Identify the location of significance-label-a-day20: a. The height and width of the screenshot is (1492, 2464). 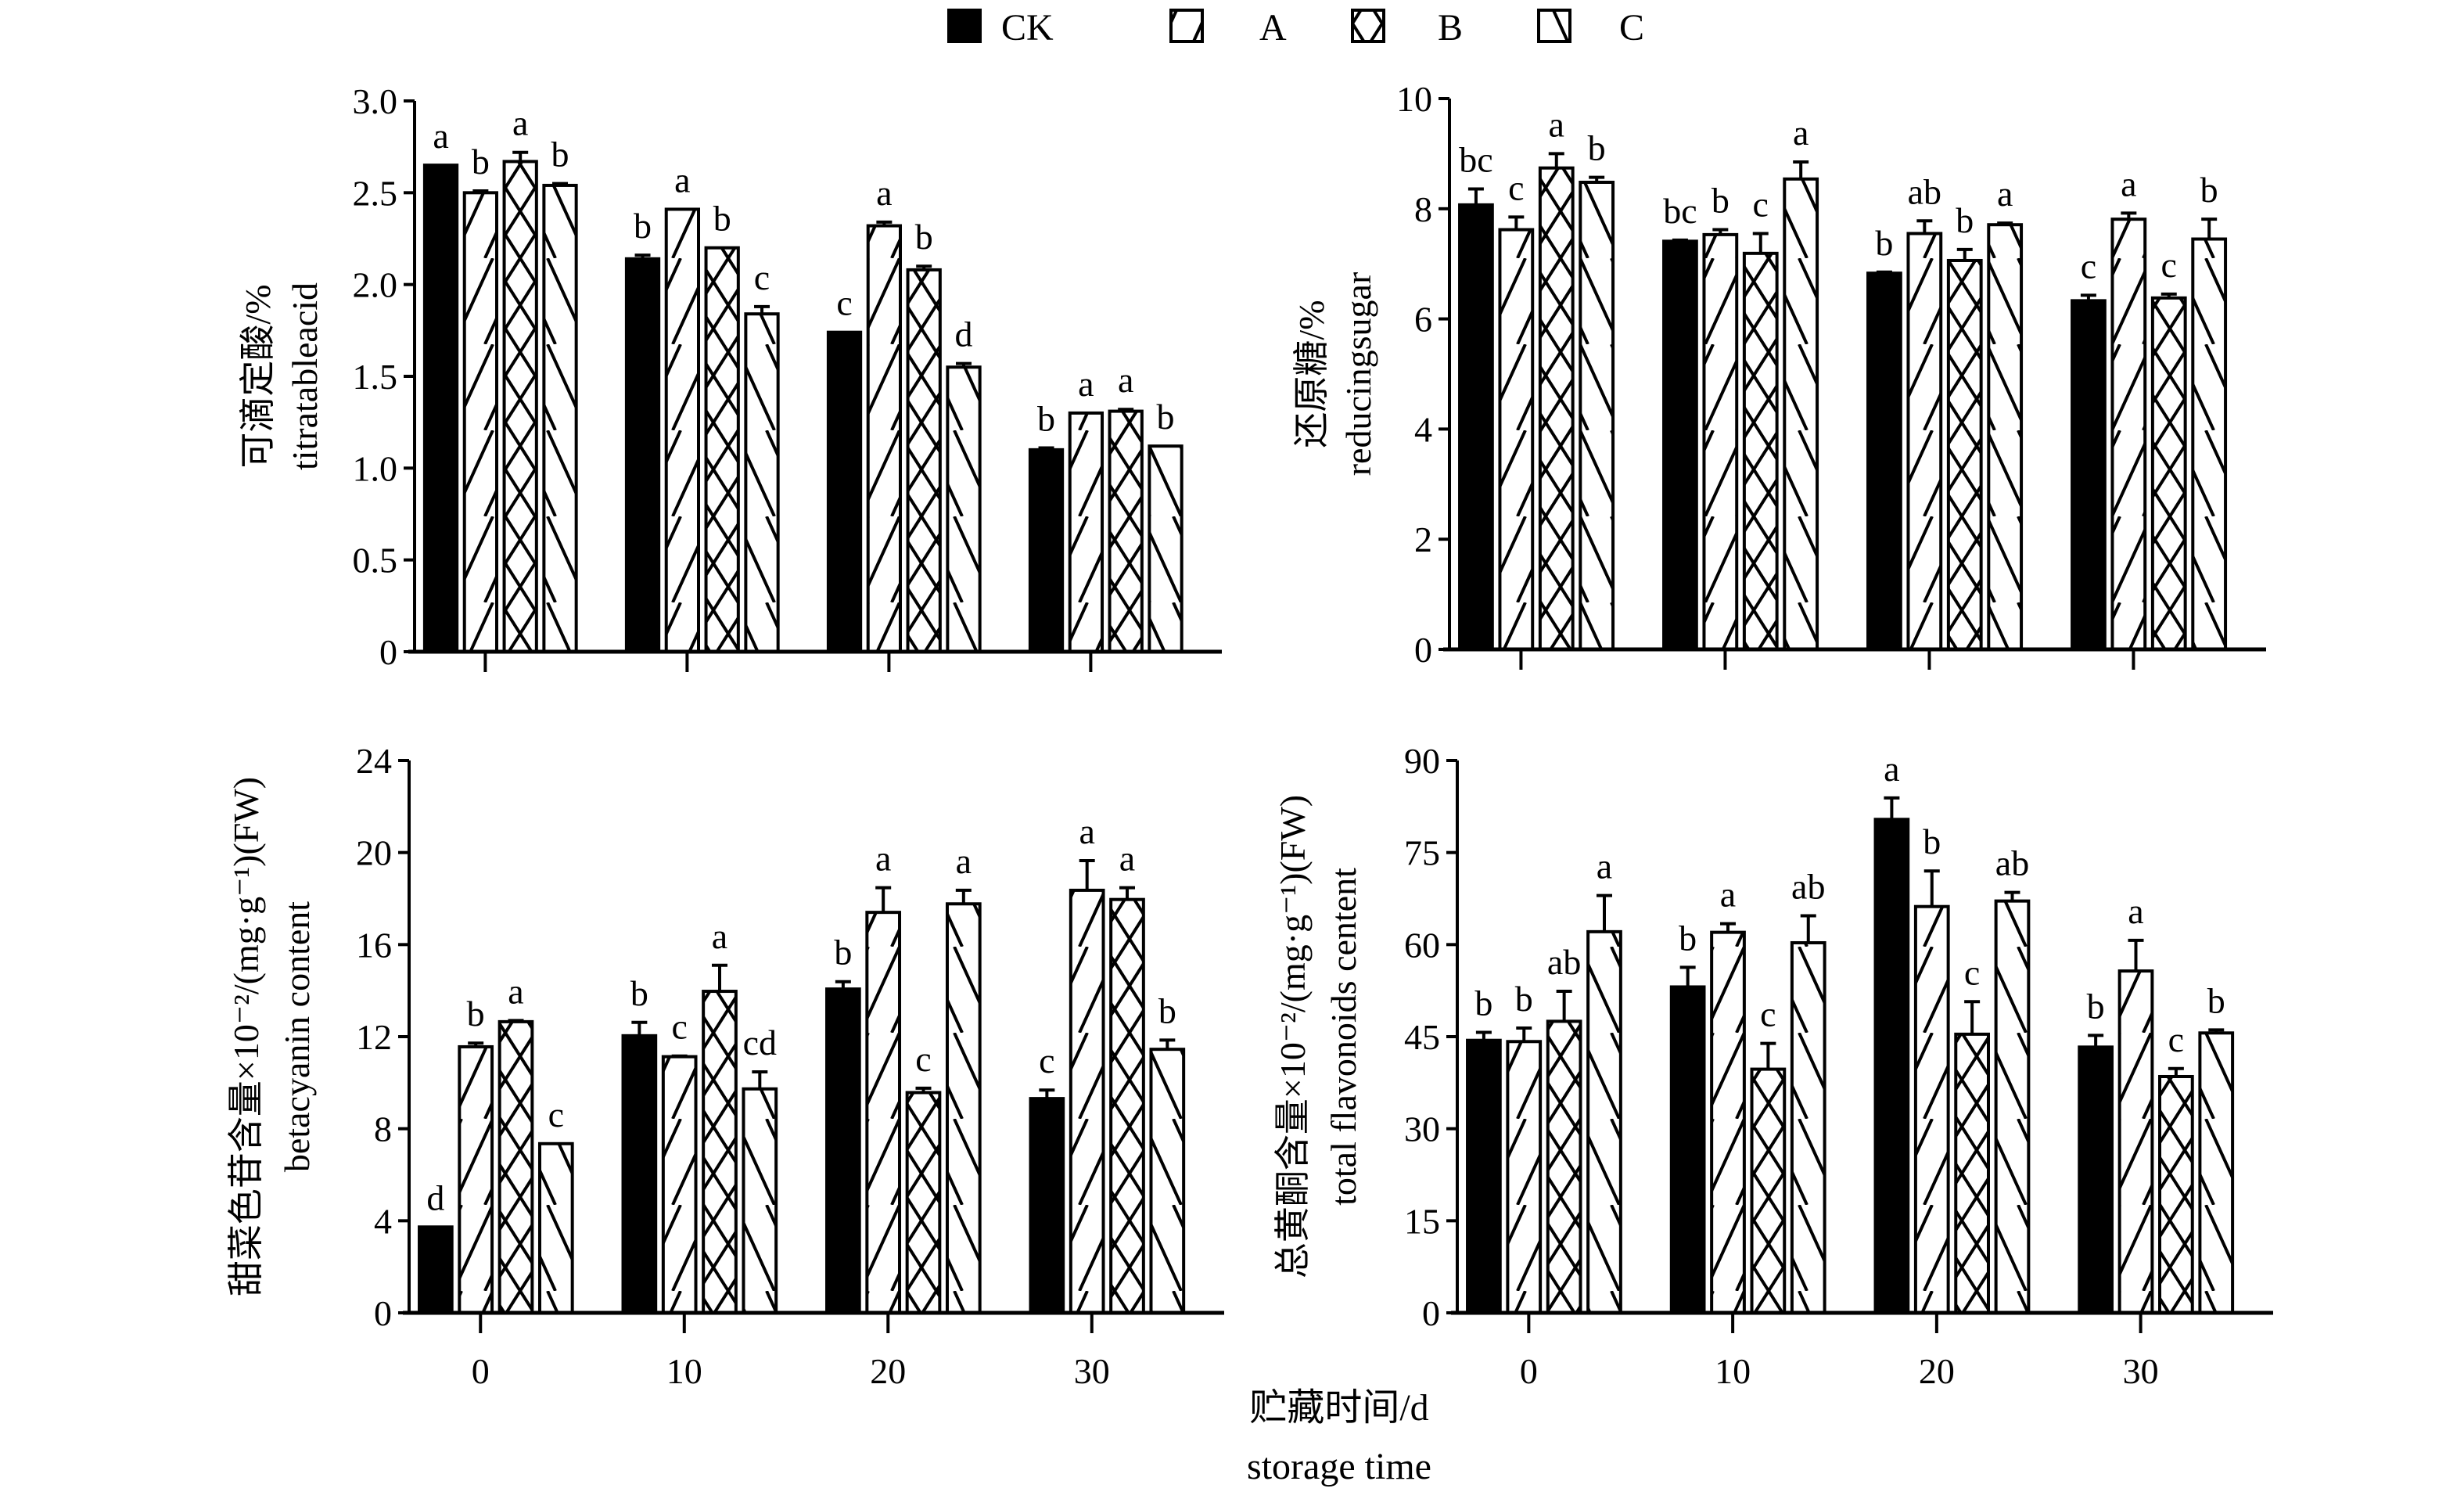
(883, 859).